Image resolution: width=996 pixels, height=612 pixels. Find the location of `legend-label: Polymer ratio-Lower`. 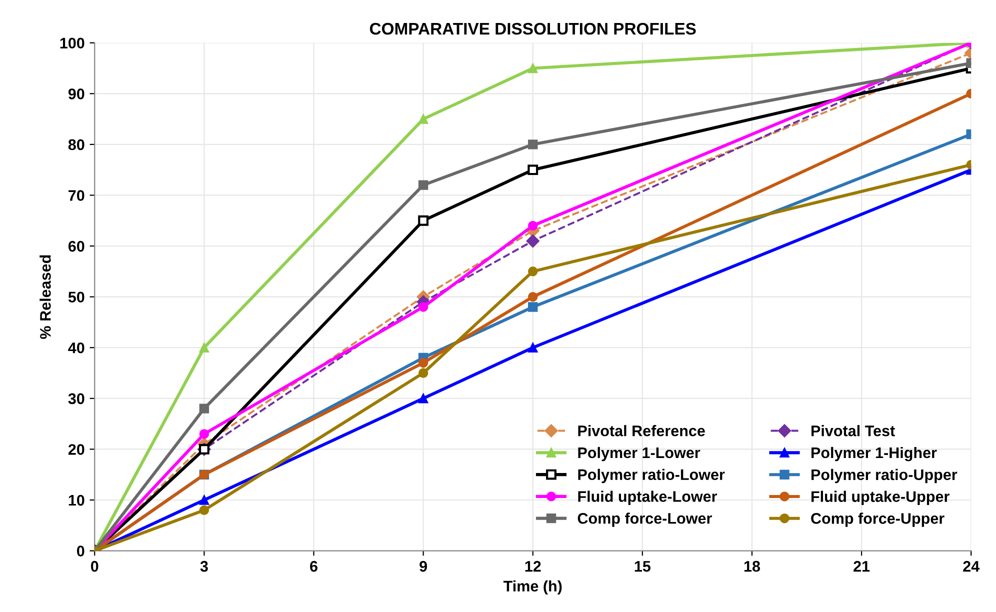

legend-label: Polymer ratio-Lower is located at coordinates (651, 476).